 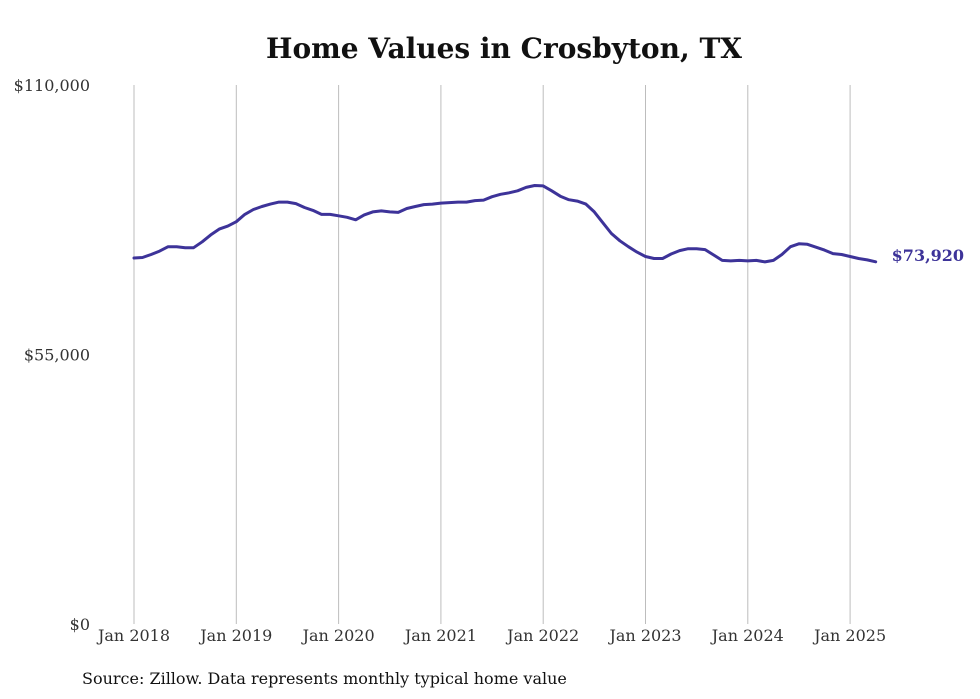 What do you see at coordinates (747, 635) in the screenshot?
I see `x-tick-label: Jan 2024` at bounding box center [747, 635].